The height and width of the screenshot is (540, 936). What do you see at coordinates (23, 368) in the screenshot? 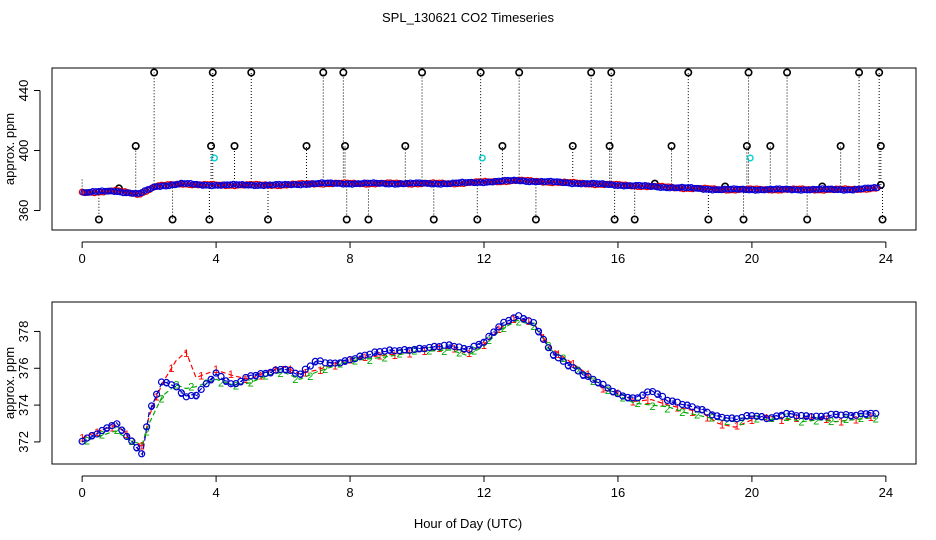
I see `bottom-y-tick-label: 376` at bounding box center [23, 368].